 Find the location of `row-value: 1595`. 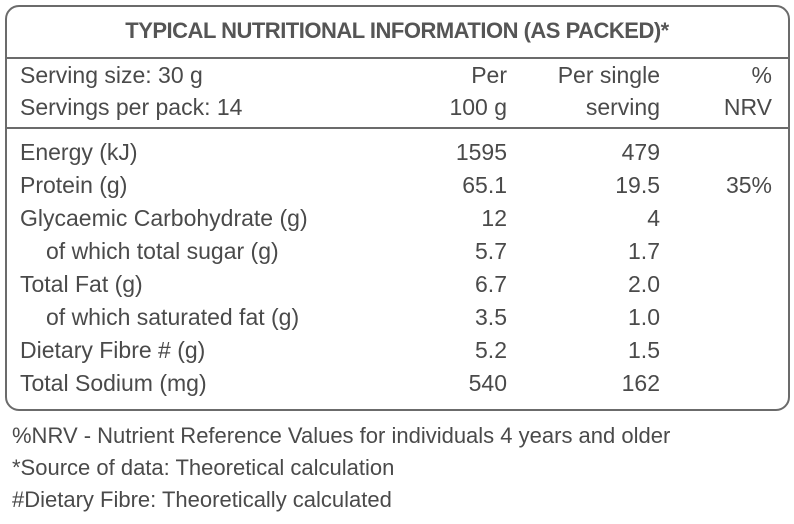

row-value: 1595 is located at coordinates (481, 152).